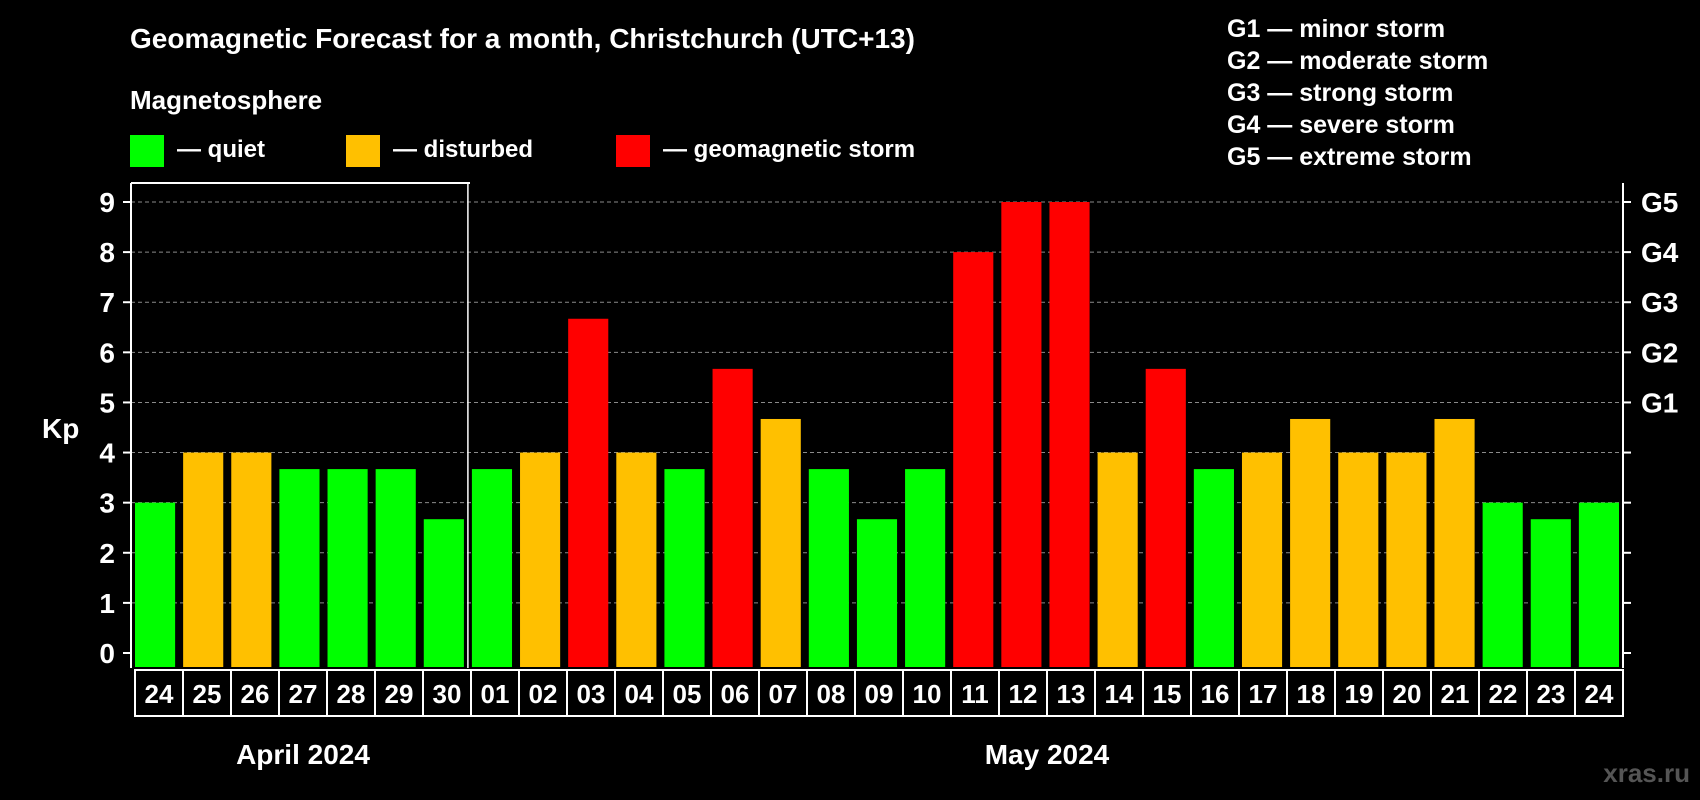 The width and height of the screenshot is (1700, 800). What do you see at coordinates (927, 694) in the screenshot?
I see `x-tick-label-10: 10` at bounding box center [927, 694].